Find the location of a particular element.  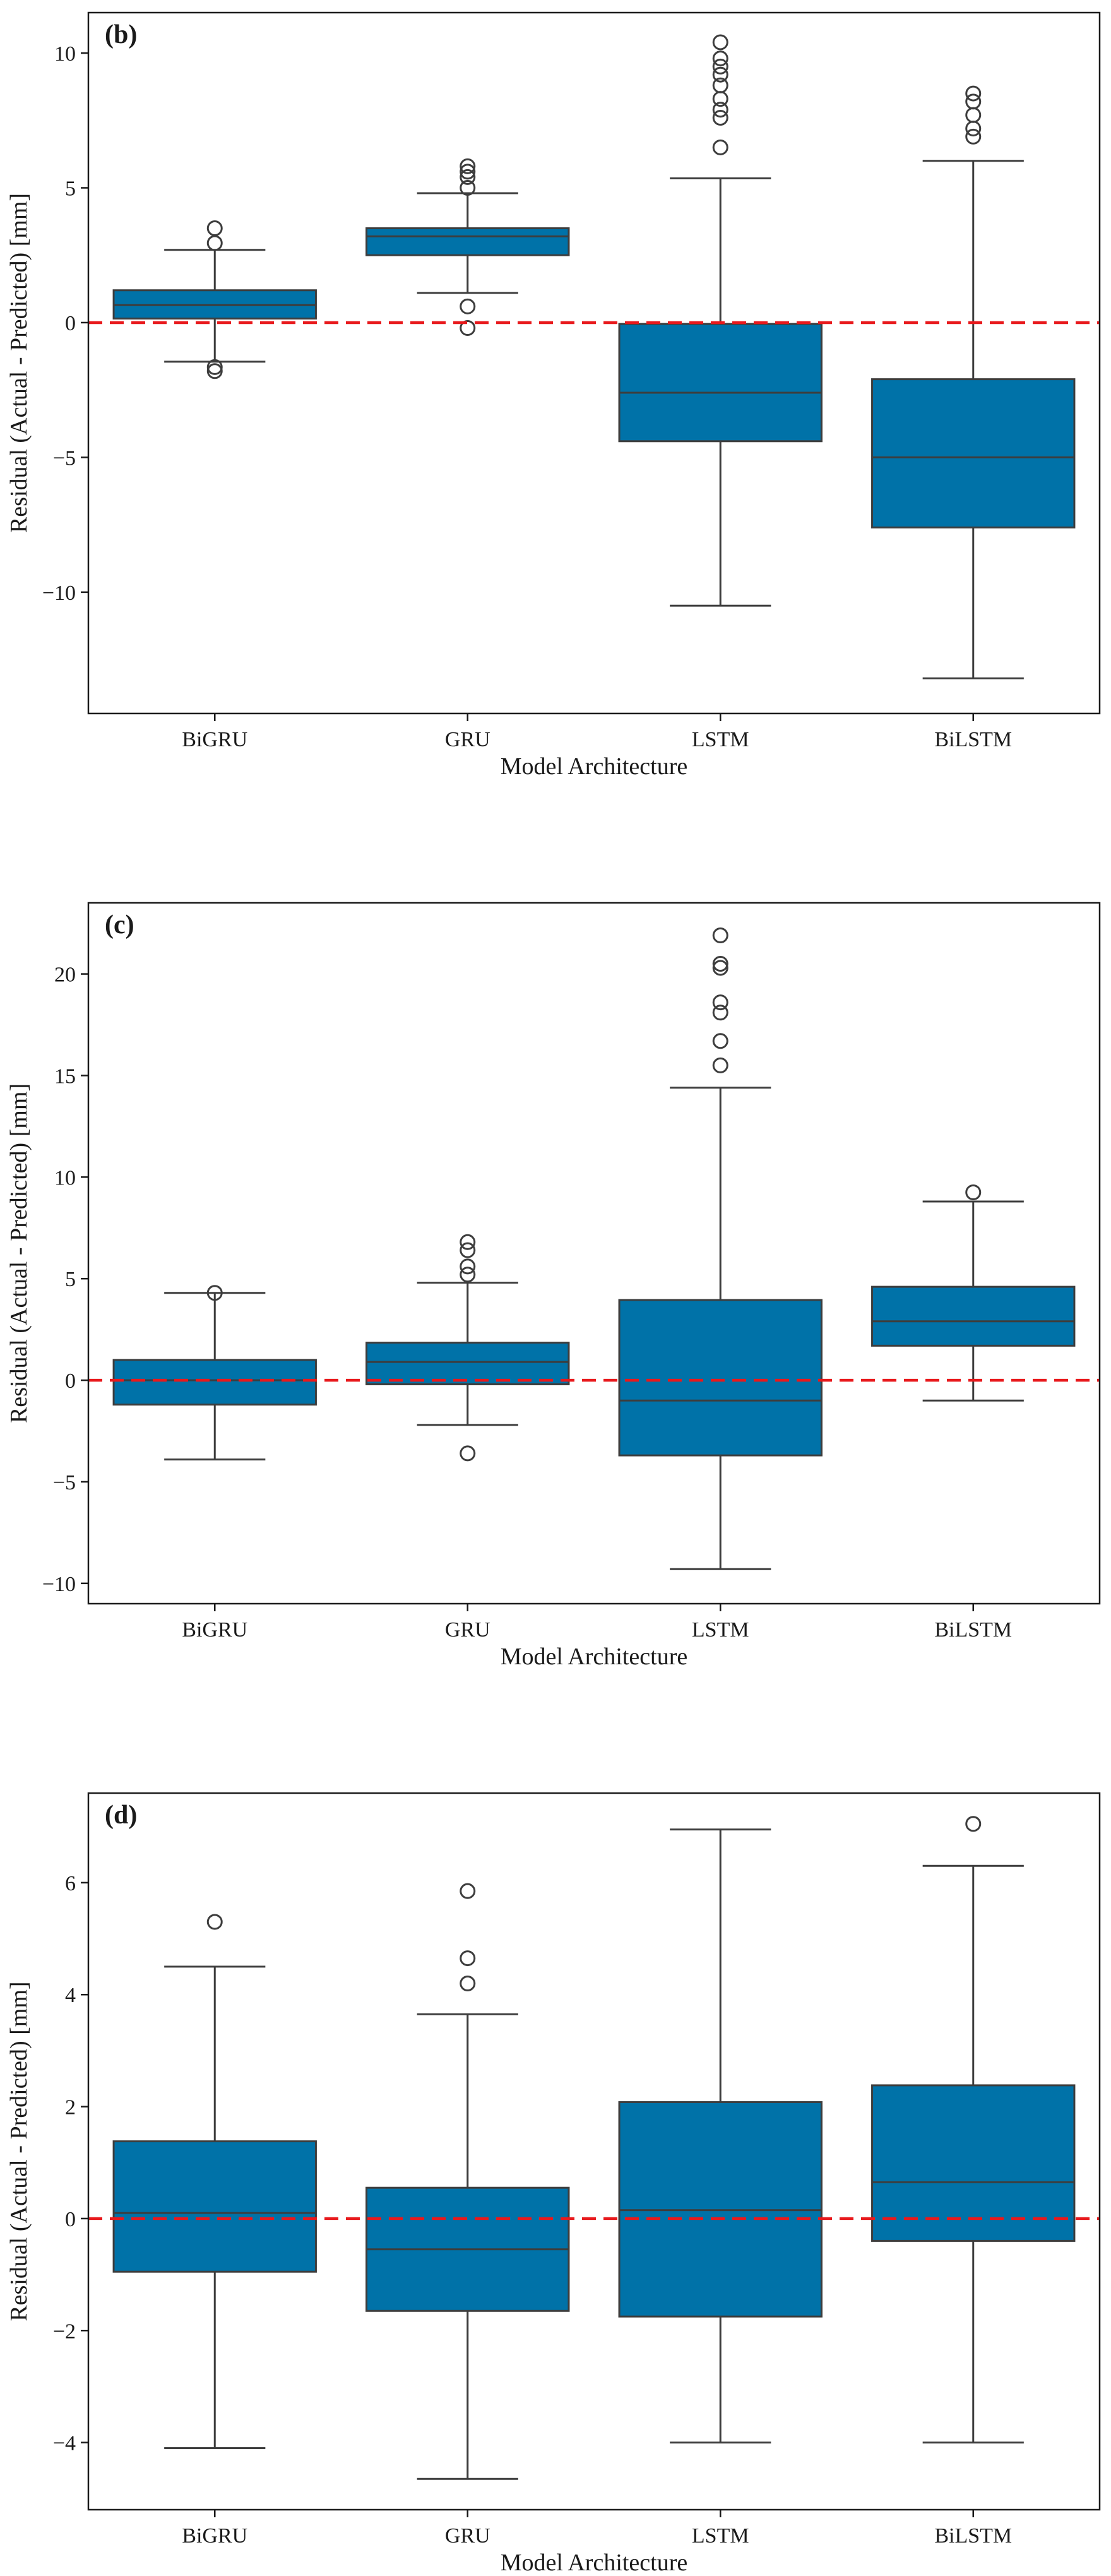

panel-label: (b) is located at coordinates (121, 34).